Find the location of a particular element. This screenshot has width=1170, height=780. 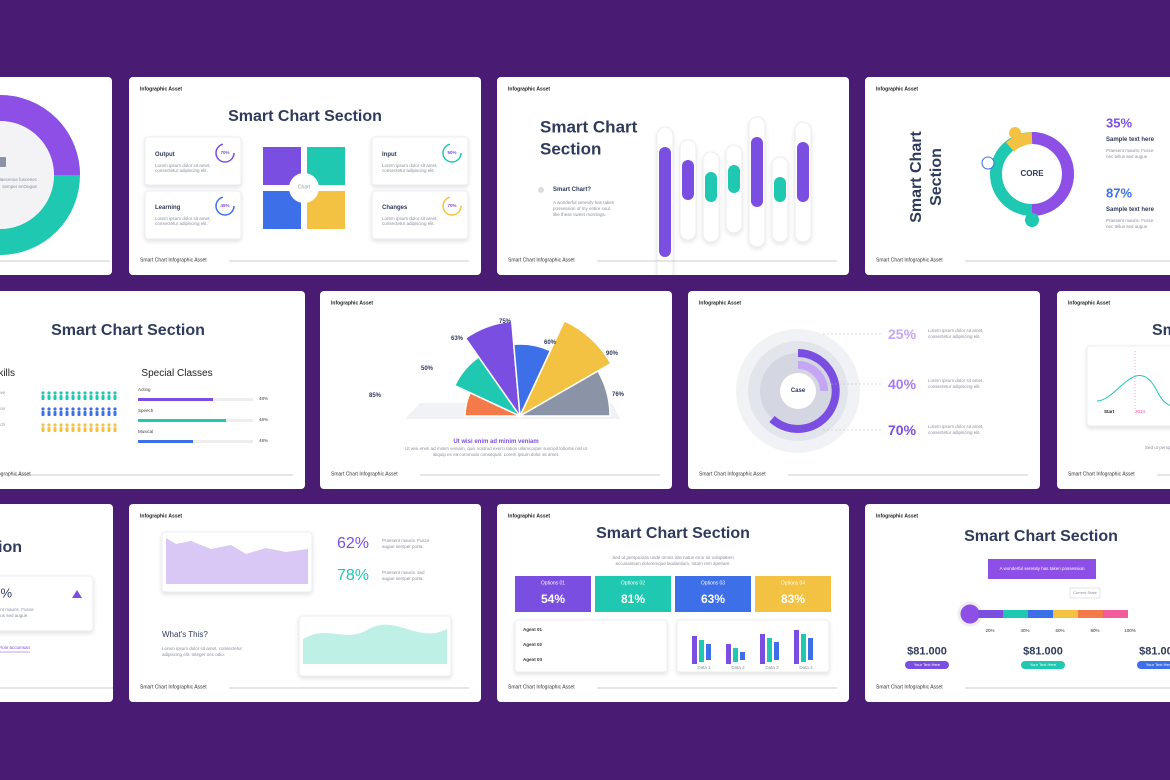

state: Current State is located at coordinates (1085, 592).